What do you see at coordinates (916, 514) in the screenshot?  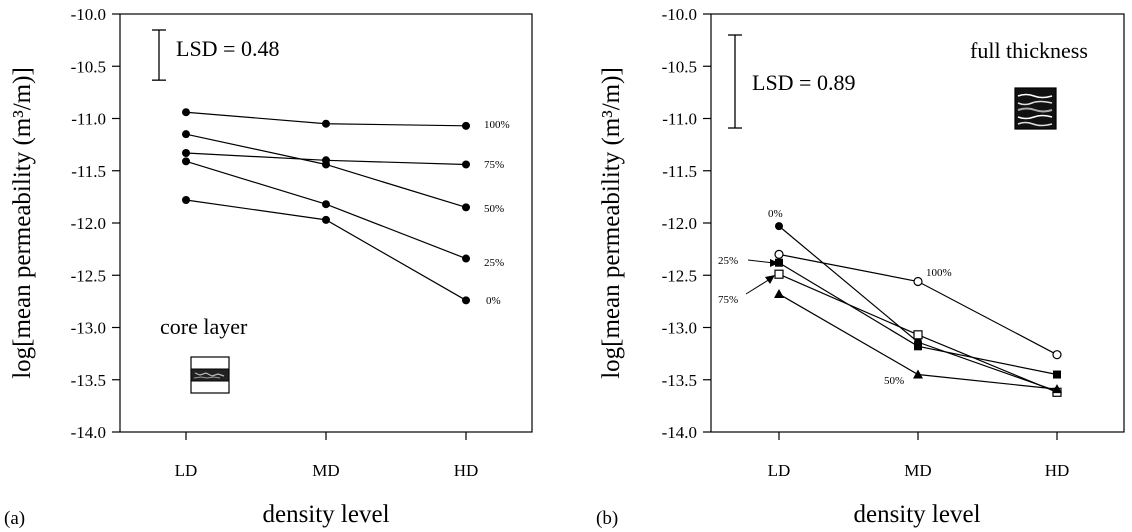 I see `x-axis-title-b: density level` at bounding box center [916, 514].